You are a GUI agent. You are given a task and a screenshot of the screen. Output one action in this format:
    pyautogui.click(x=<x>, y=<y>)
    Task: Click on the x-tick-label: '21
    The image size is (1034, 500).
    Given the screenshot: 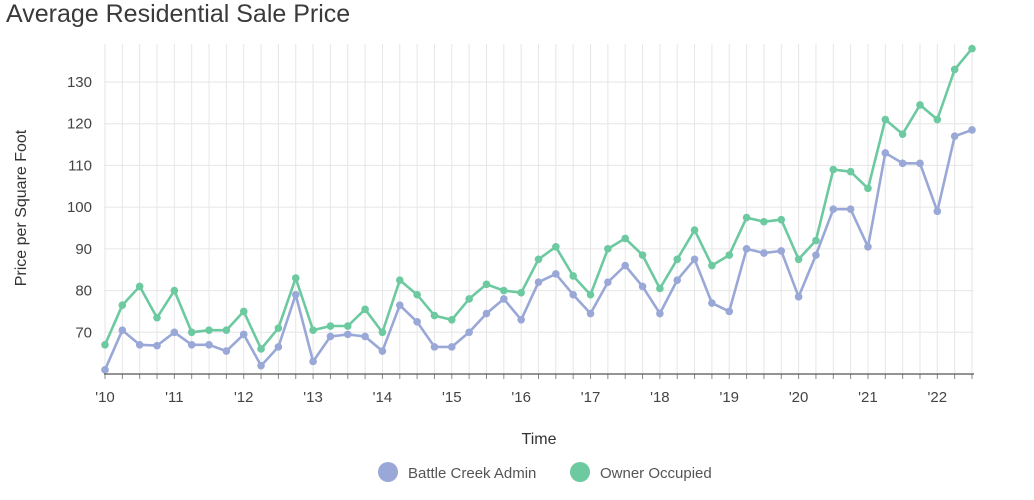 What is the action you would take?
    pyautogui.click(x=868, y=397)
    